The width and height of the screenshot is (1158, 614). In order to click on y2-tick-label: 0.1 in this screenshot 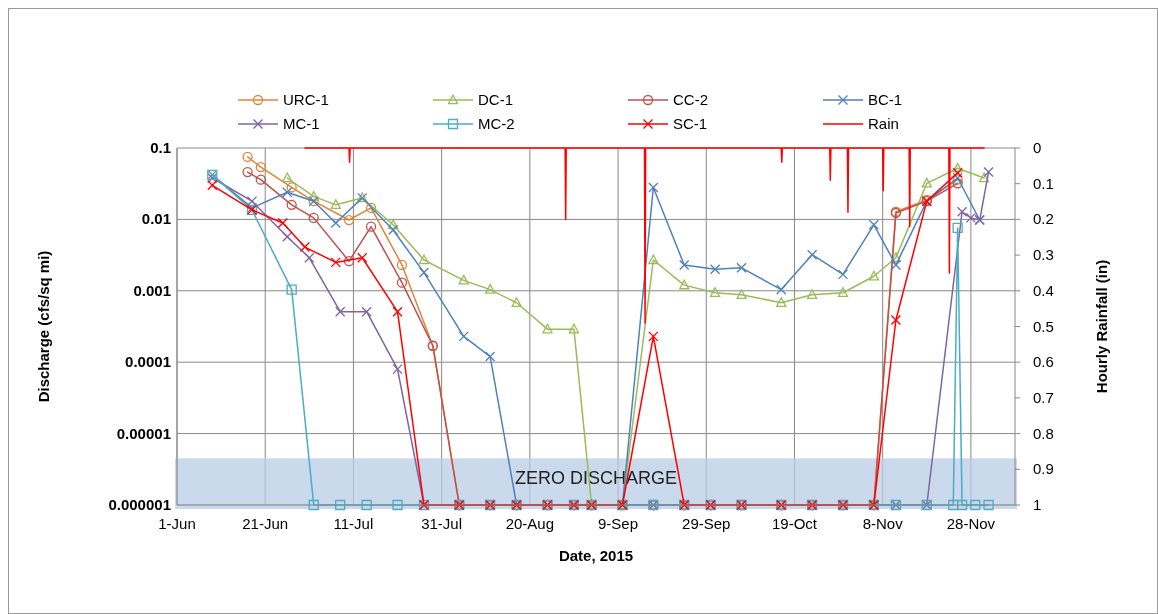, I will do `click(1043, 183)`.